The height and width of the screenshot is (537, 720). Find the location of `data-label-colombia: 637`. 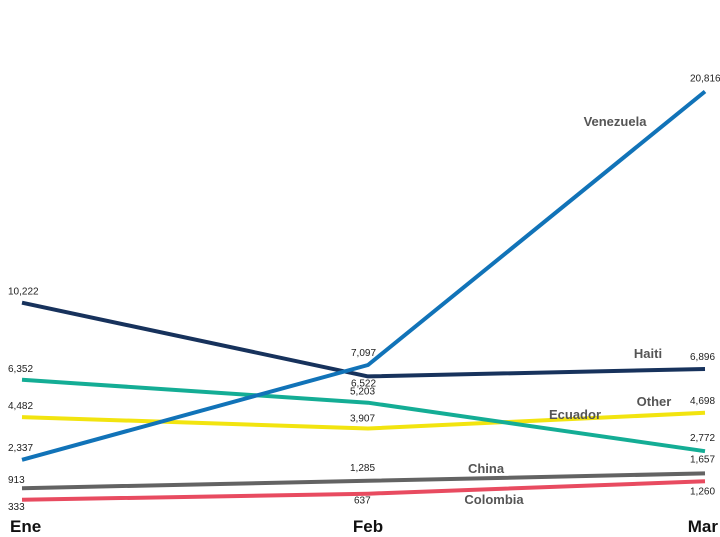

data-label-colombia: 637 is located at coordinates (362, 501).